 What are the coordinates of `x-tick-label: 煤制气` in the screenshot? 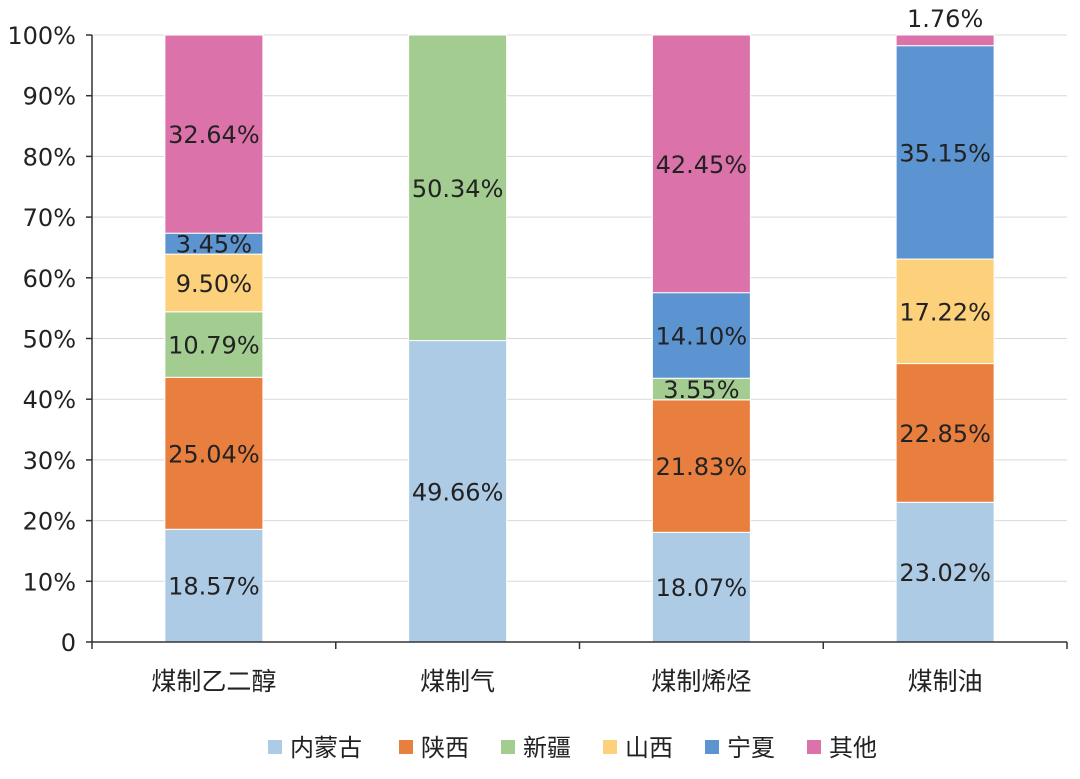 It's located at (457, 681).